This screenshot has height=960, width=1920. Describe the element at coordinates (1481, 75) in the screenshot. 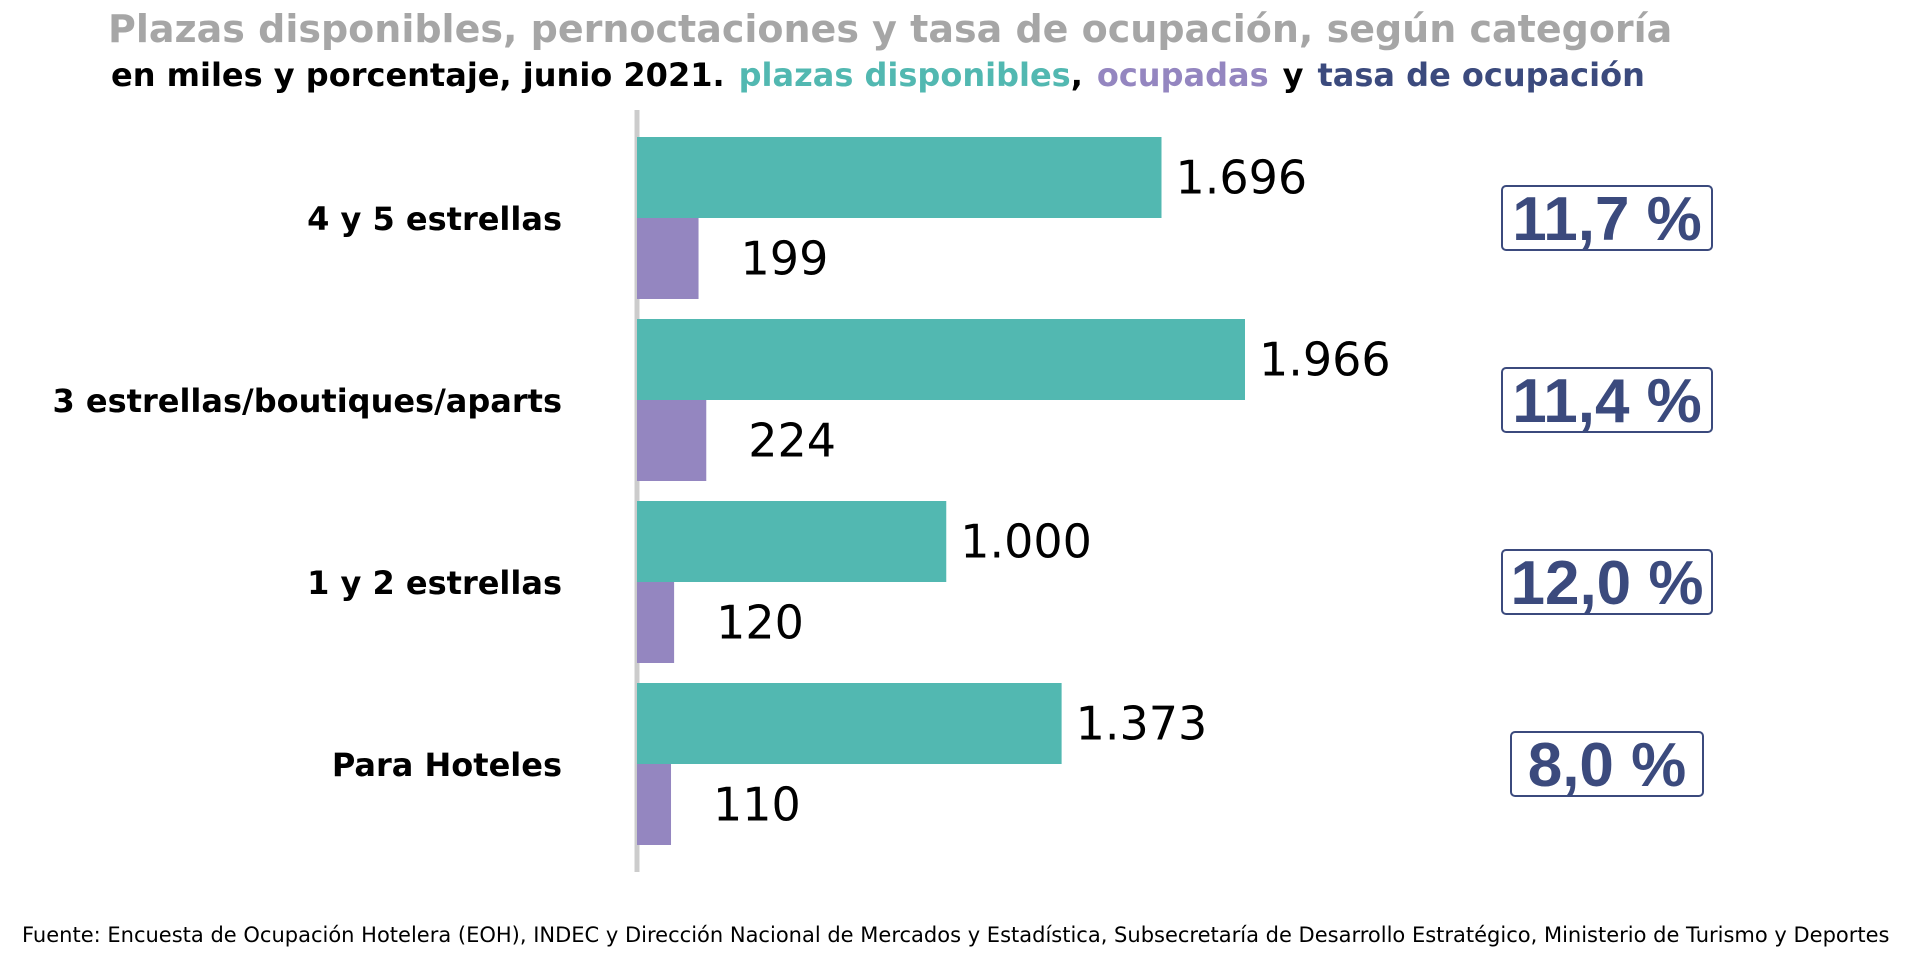

I see `legend-tasa-de-ocupacion: tasa de ocupación` at that location.